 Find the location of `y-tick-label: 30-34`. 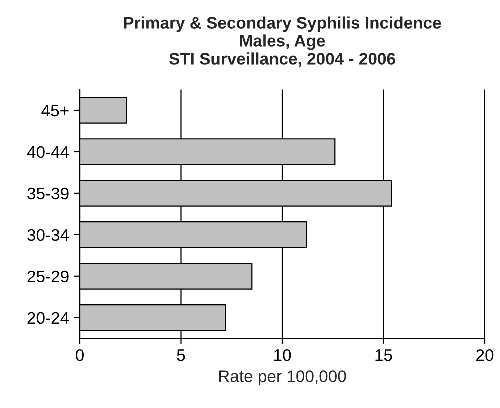

y-tick-label: 30-34 is located at coordinates (49, 235).